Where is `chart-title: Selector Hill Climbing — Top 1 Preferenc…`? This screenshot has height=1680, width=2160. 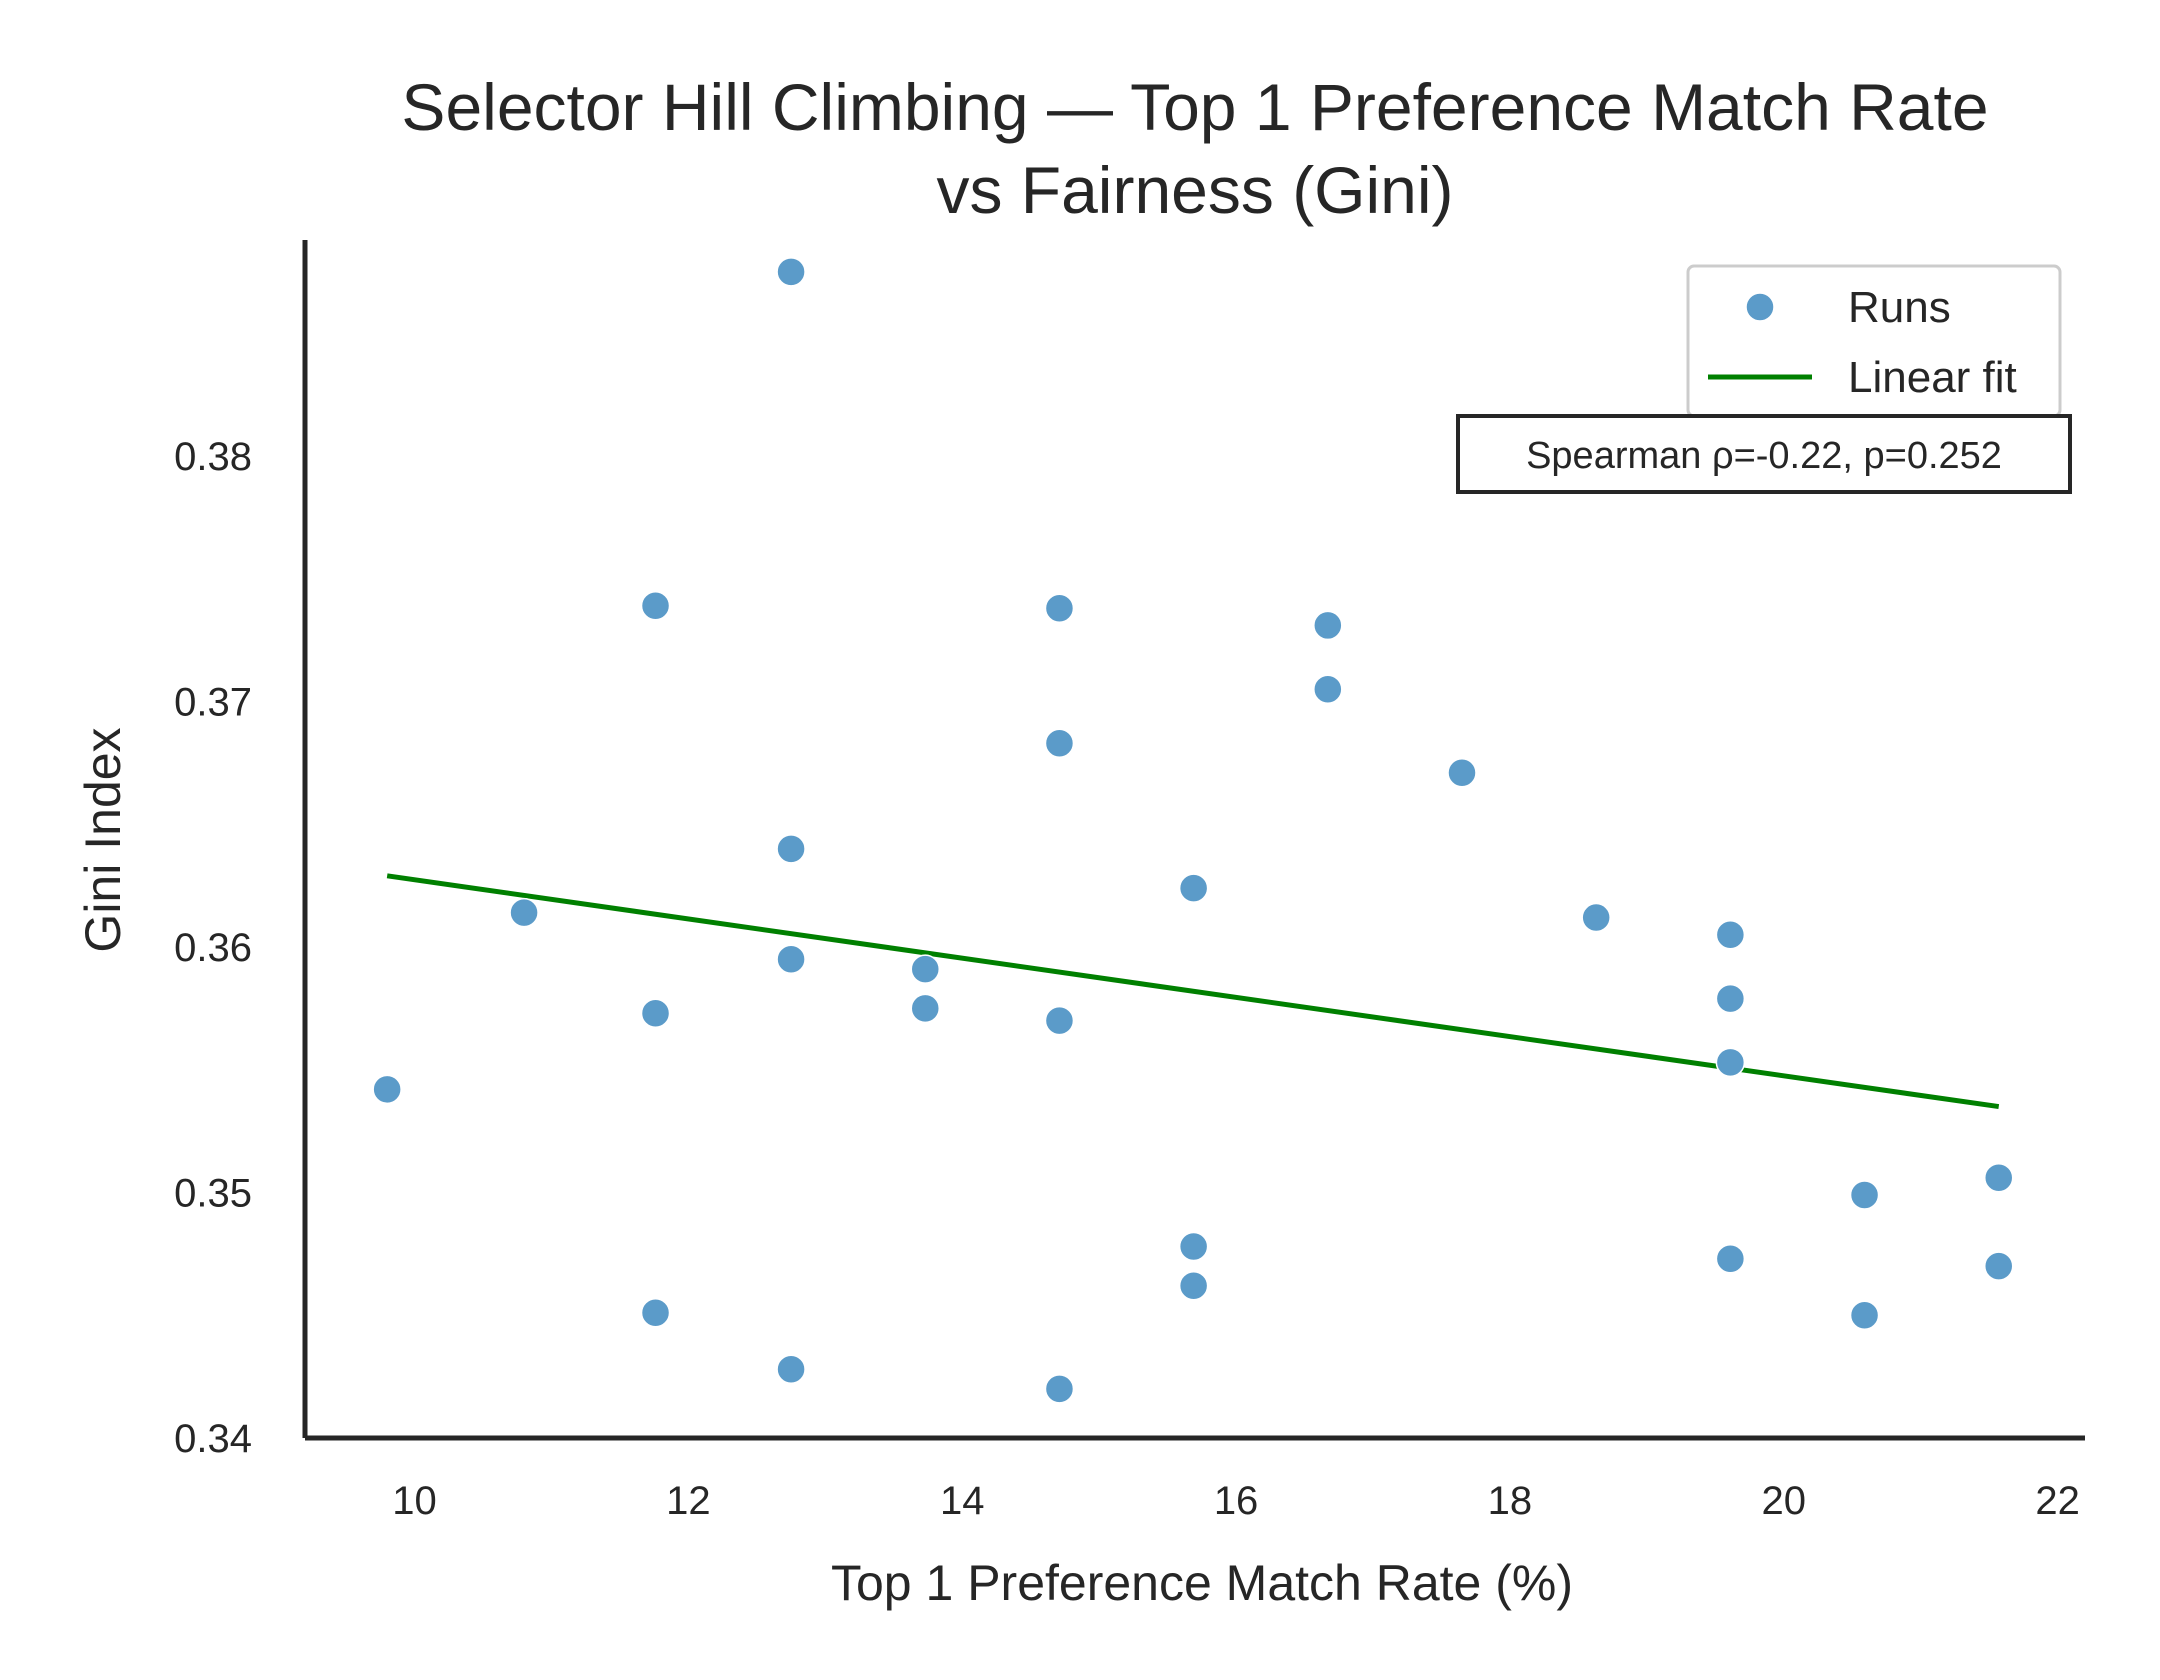 chart-title: Selector Hill Climbing — Top 1 Preferenc… is located at coordinates (1194, 148).